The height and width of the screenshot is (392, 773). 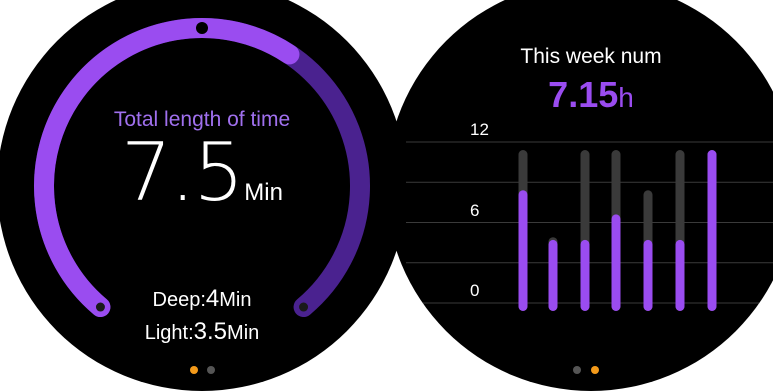 What do you see at coordinates (212, 298) in the screenshot?
I see `deep-value: 4` at bounding box center [212, 298].